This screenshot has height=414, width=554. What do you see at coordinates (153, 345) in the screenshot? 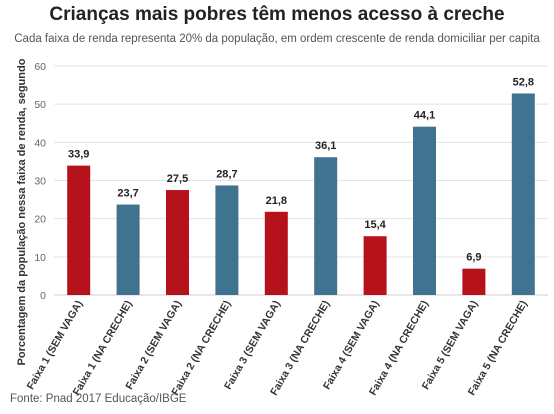
I see `x-tick-label: Faixa 2 (SEM VAGA)` at bounding box center [153, 345].